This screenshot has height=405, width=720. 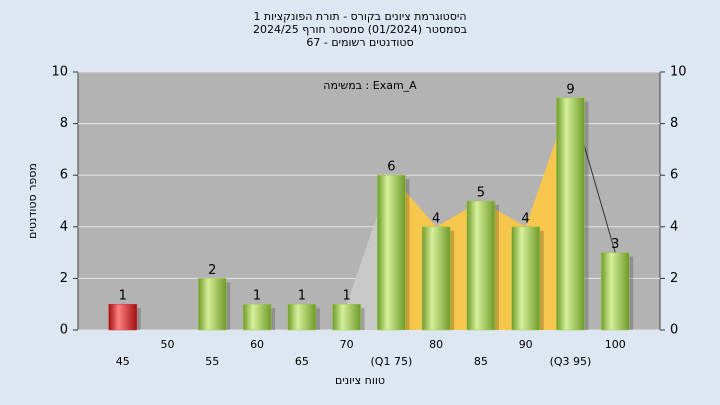 What do you see at coordinates (481, 193) in the screenshot?
I see `data-label: 5` at bounding box center [481, 193].